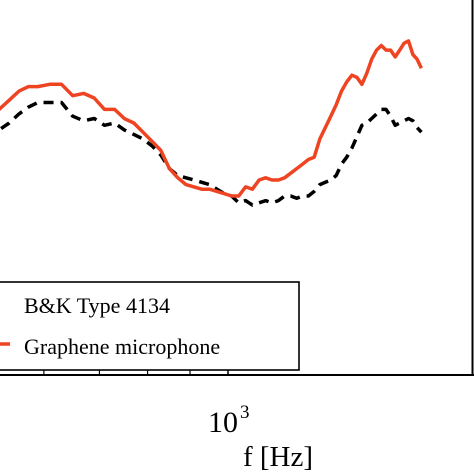  What do you see at coordinates (97, 305) in the screenshot?
I see `legend-label-bk-type-4134: B&K Type 4134` at bounding box center [97, 305].